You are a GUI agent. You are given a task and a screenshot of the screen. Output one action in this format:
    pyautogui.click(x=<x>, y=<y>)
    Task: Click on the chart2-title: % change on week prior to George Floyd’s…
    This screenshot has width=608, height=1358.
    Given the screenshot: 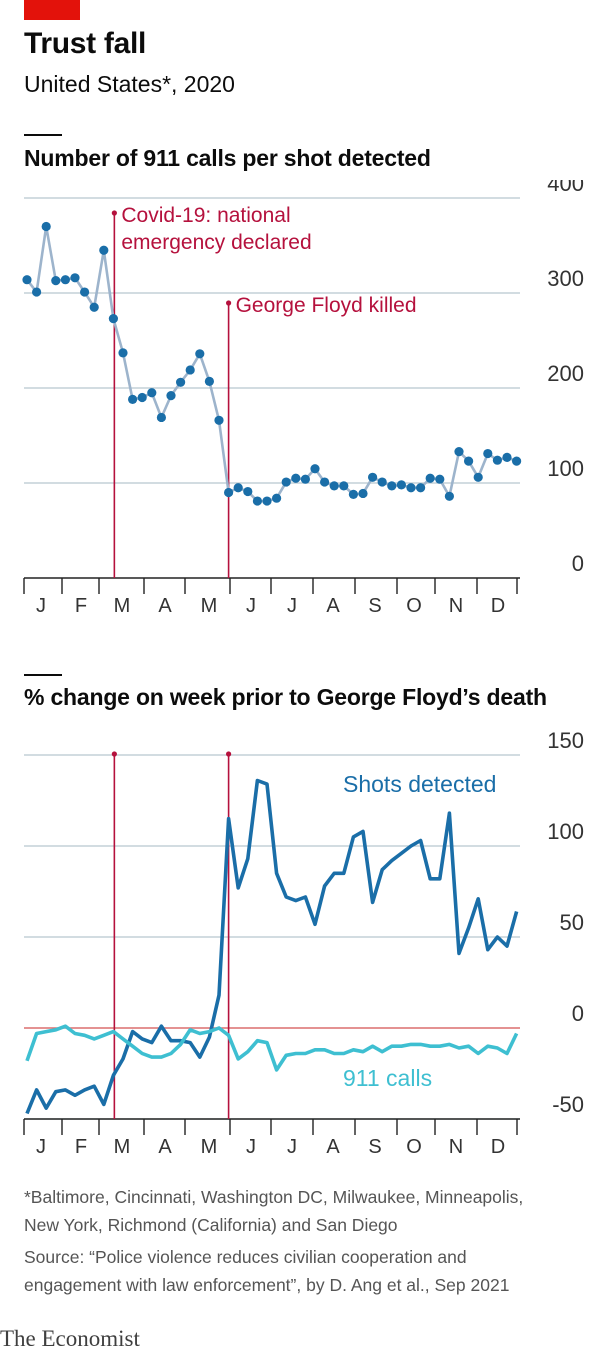 What is the action you would take?
    pyautogui.click(x=285, y=697)
    